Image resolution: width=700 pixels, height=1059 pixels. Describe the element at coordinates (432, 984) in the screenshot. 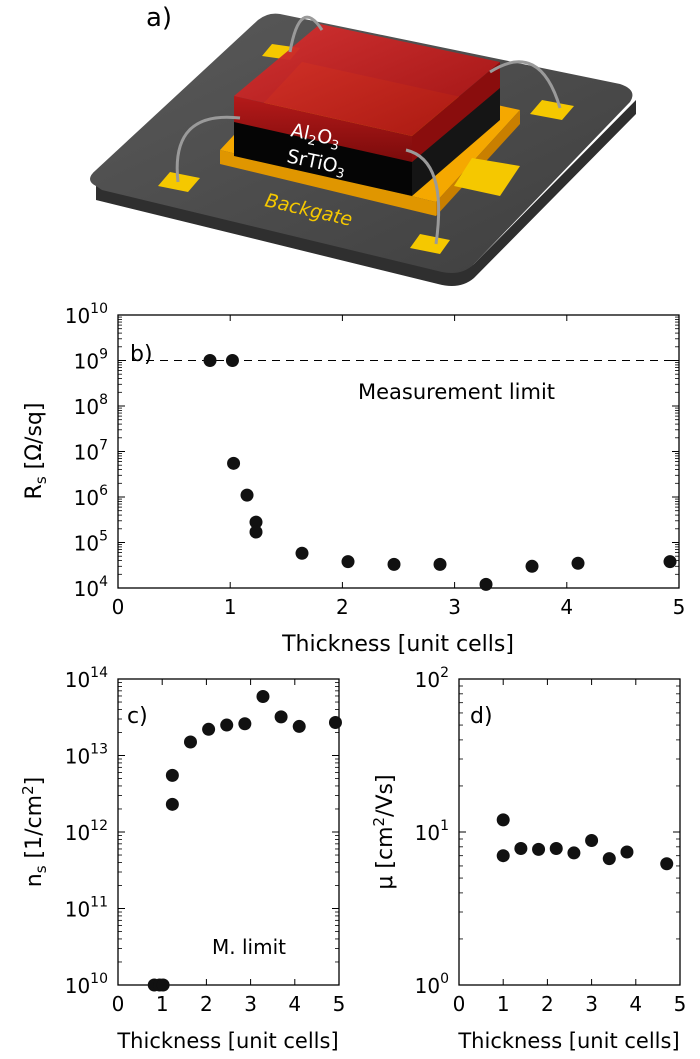

I see `y-tick-label: 10⁰` at that location.